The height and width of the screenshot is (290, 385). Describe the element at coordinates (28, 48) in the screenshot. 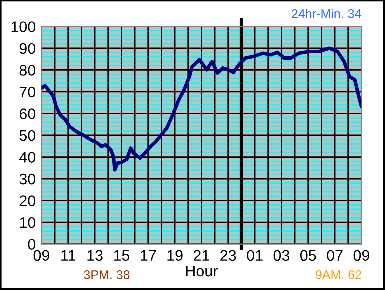

I see `y-tick-label: 90` at that location.